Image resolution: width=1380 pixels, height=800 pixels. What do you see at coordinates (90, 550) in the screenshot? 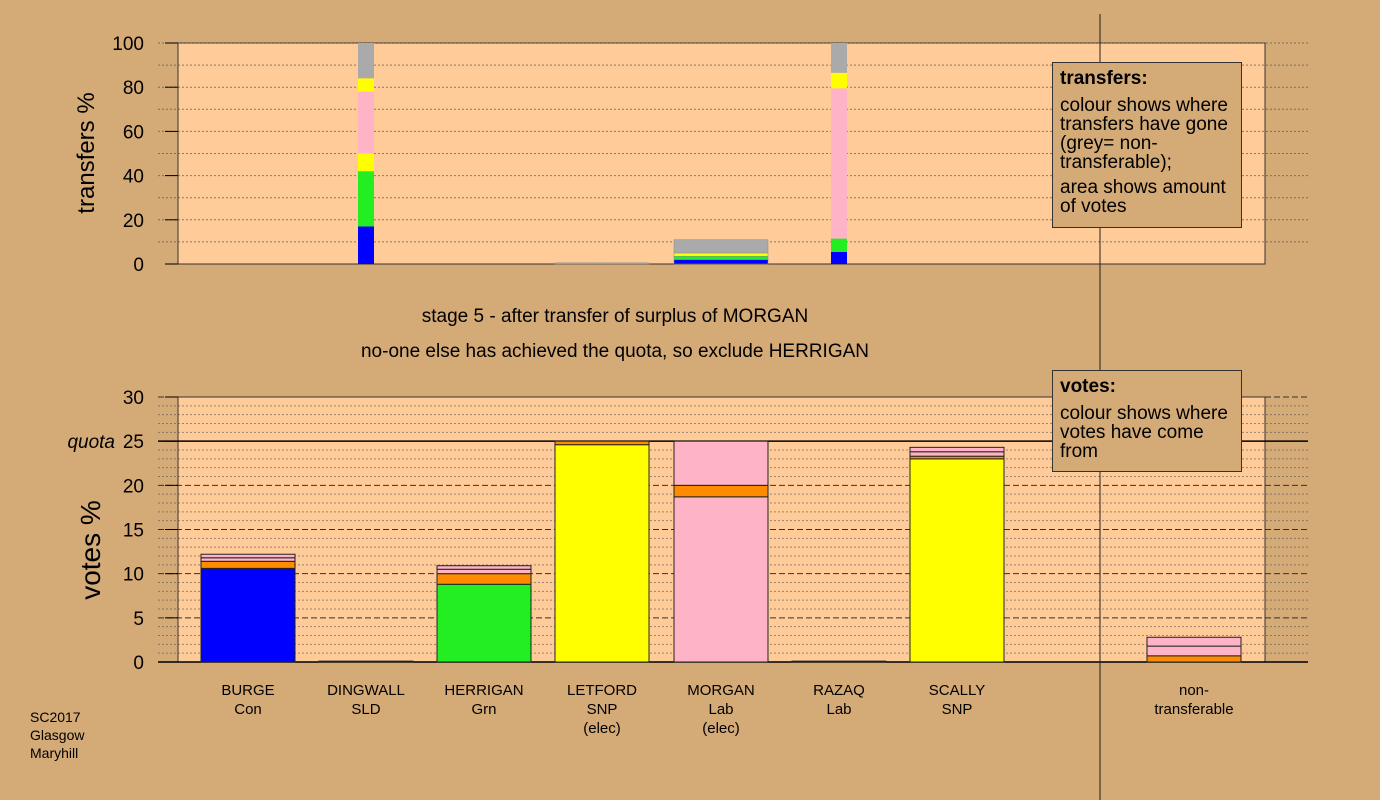
I see `votes-ylabel: votes %` at bounding box center [90, 550].